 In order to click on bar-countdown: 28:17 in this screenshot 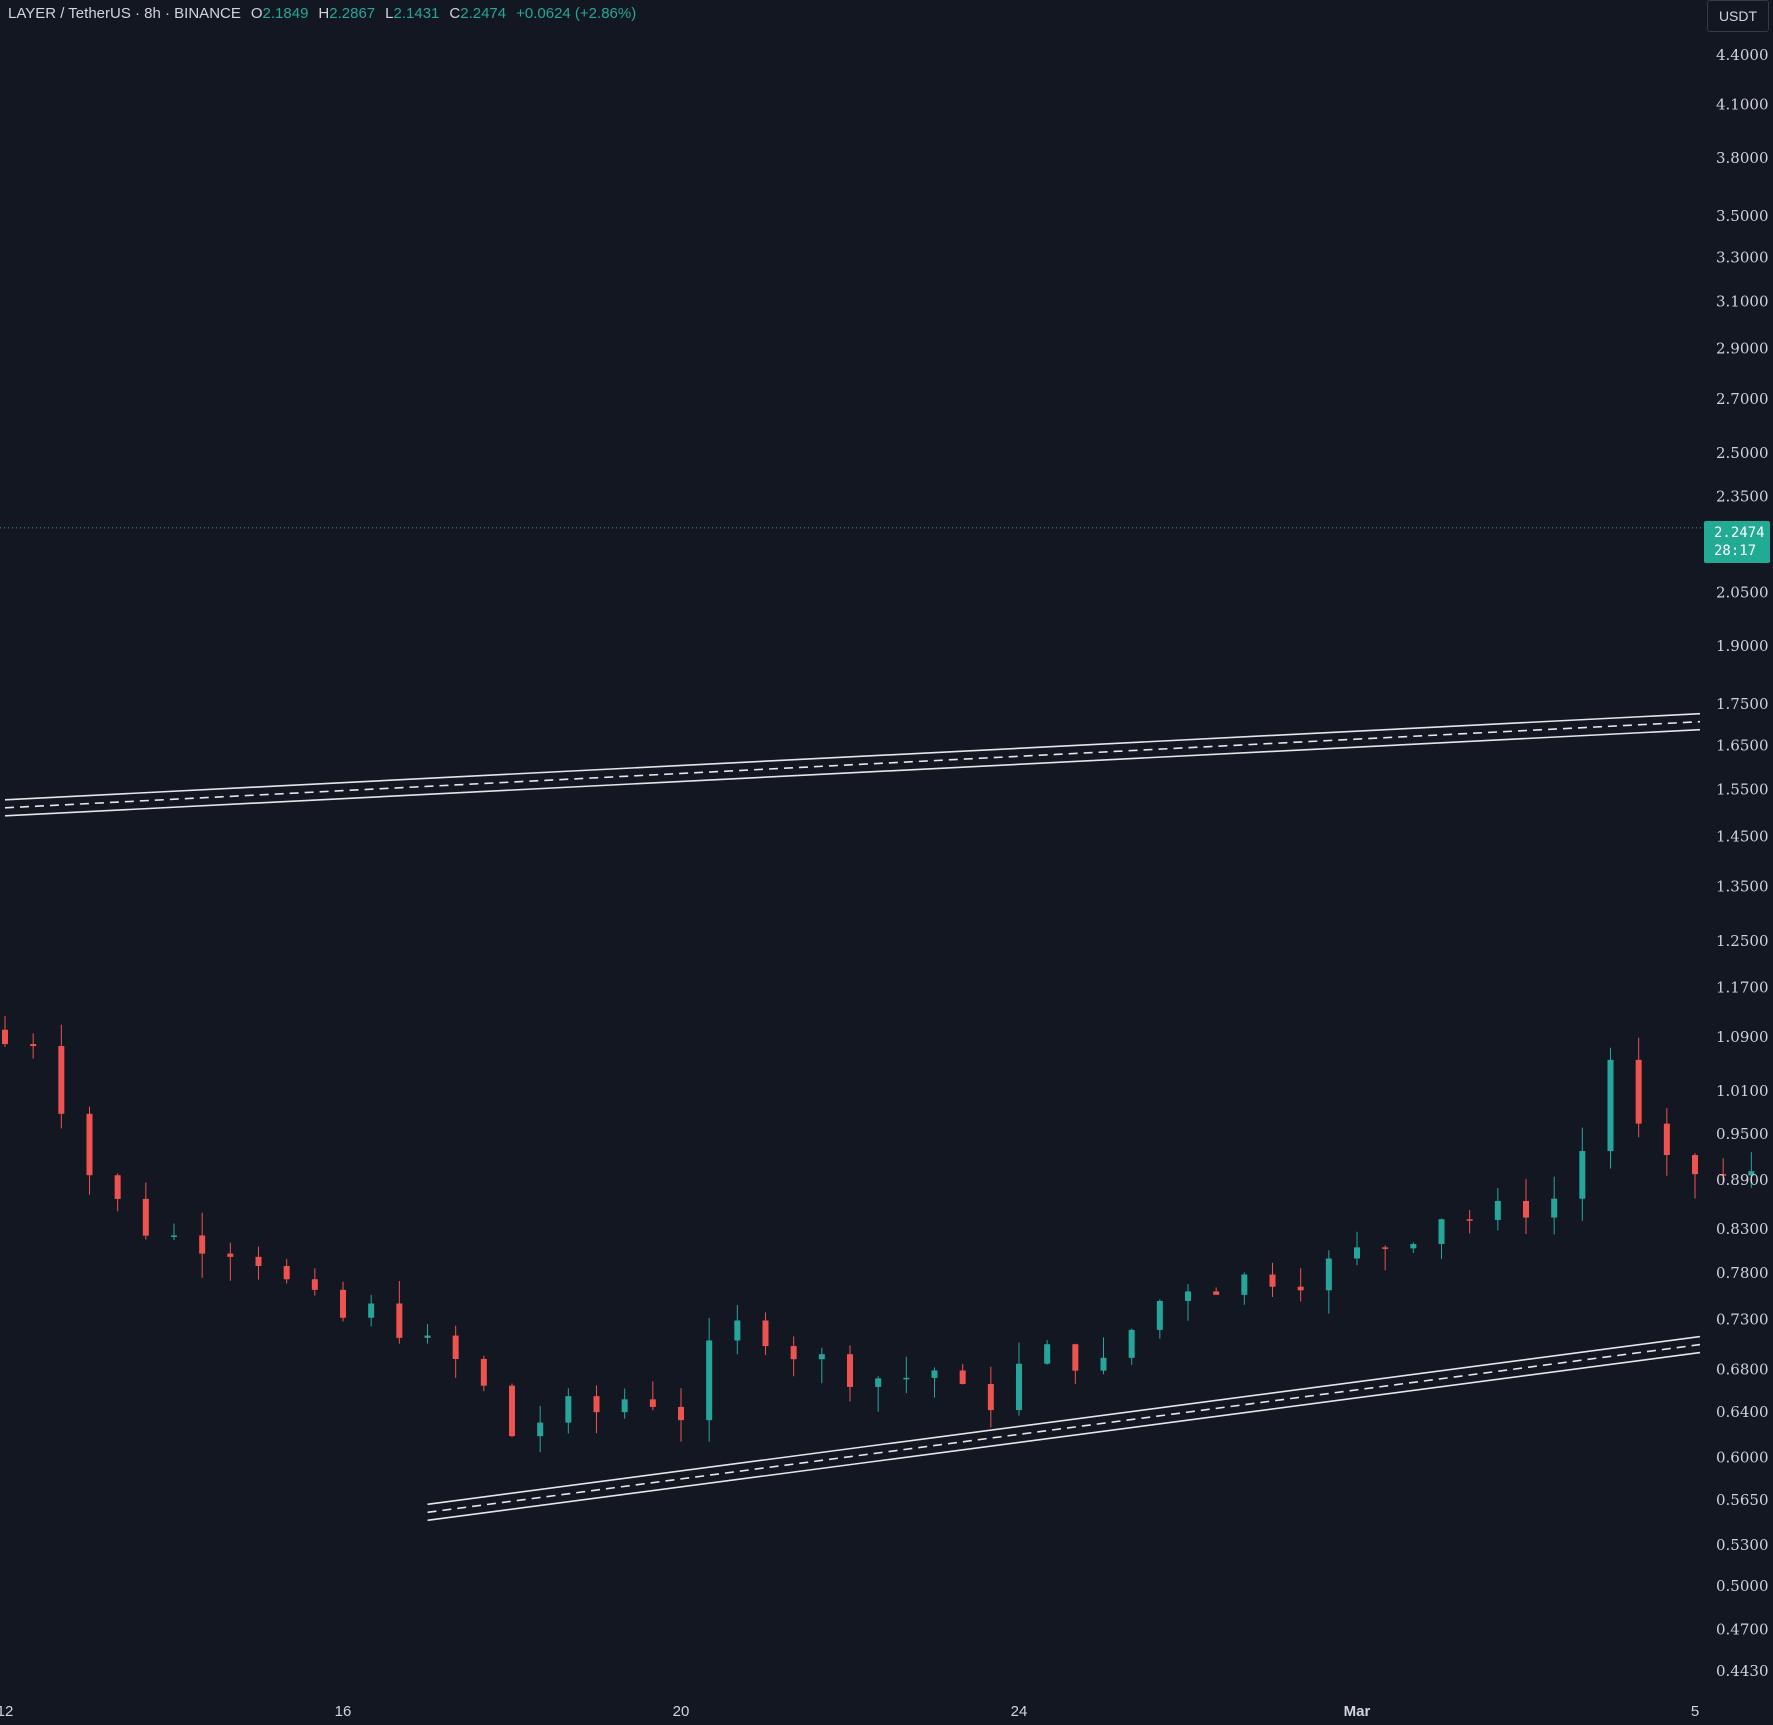, I will do `click(1735, 551)`.